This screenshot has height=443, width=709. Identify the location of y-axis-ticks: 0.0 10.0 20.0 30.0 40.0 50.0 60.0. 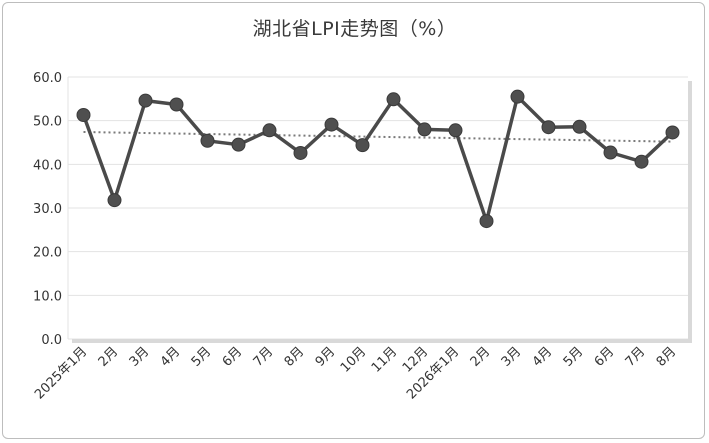
(47, 209).